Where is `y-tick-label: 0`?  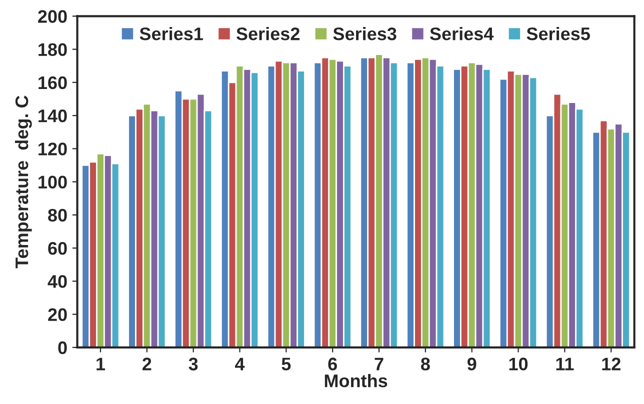 y-tick-label: 0 is located at coordinates (62, 347).